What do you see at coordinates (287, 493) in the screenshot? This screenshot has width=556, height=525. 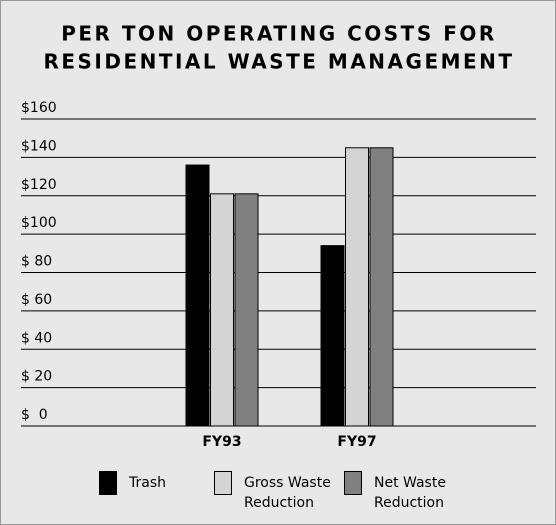 I see `legend-label: Gross Waste Reduction` at bounding box center [287, 493].